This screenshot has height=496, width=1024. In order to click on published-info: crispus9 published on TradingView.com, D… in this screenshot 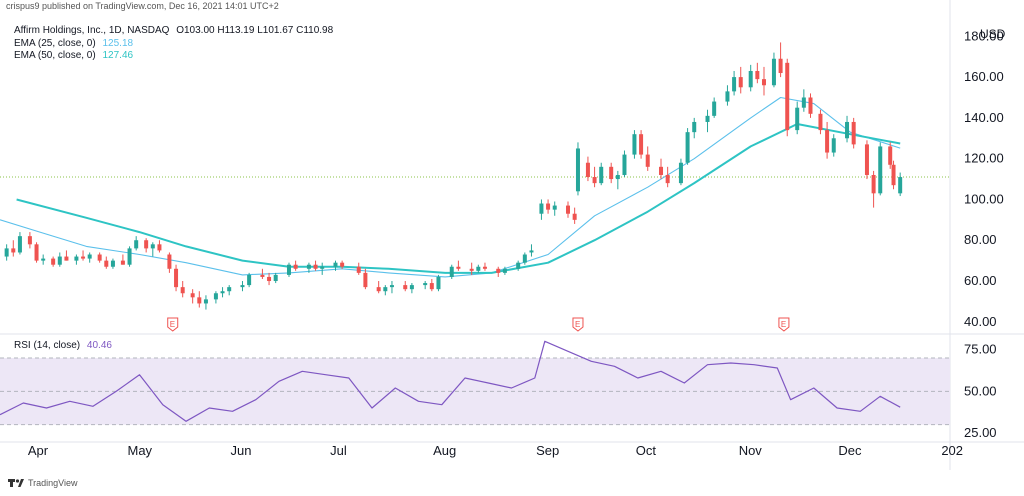, I will do `click(142, 6)`.